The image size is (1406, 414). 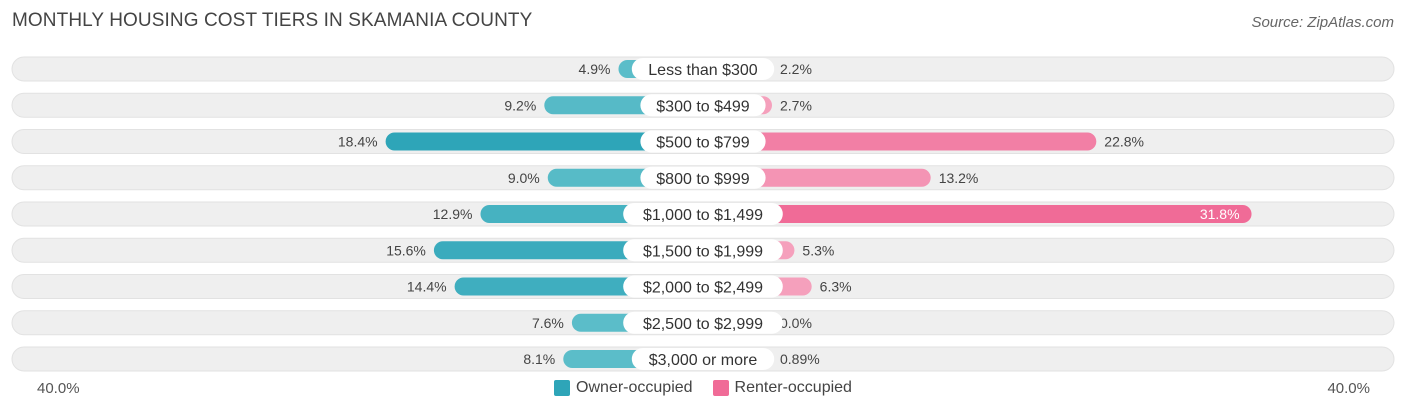 I want to click on category-label: $2,000 to $2,499, so click(x=703, y=288).